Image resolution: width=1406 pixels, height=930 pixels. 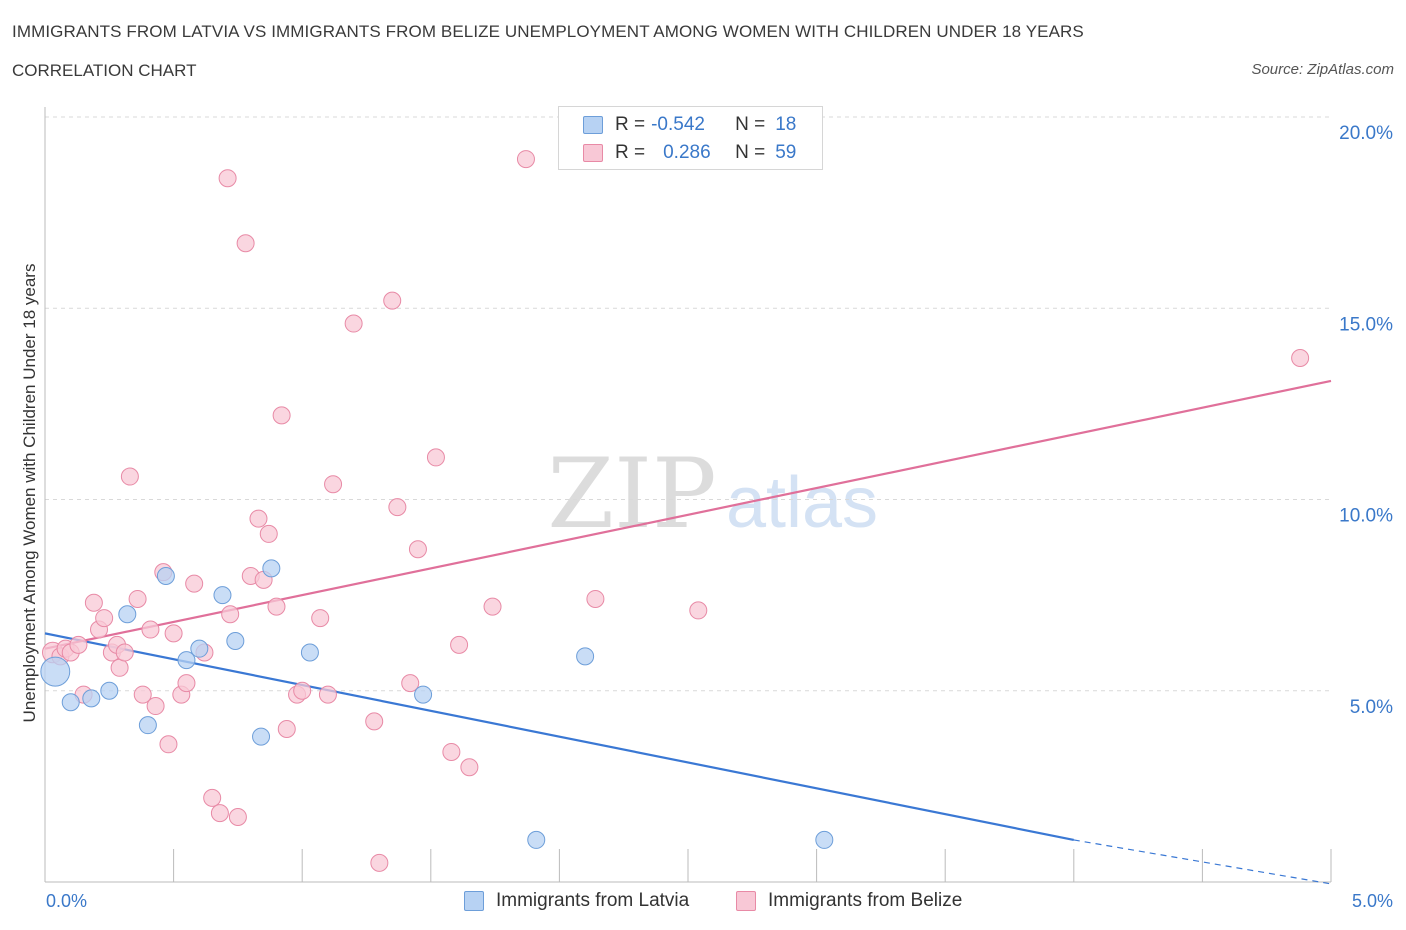 What do you see at coordinates (1366, 516) in the screenshot?
I see `y-tick-label: 10.0%` at bounding box center [1366, 516].